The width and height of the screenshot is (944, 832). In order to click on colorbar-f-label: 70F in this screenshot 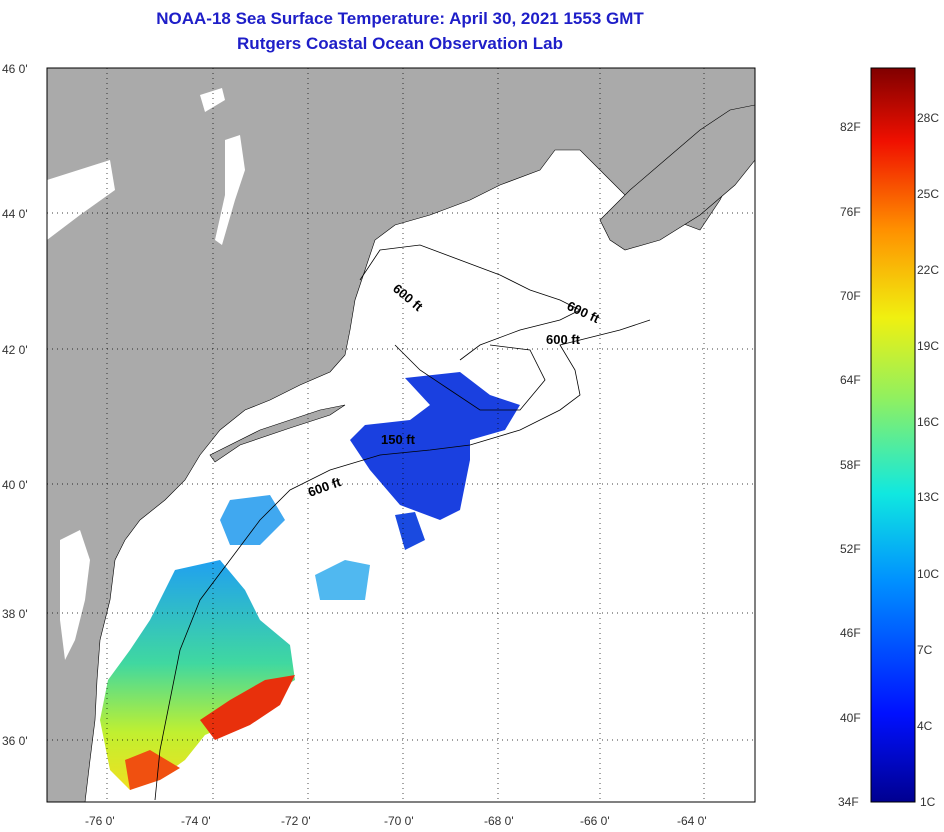, I will do `click(850, 296)`.